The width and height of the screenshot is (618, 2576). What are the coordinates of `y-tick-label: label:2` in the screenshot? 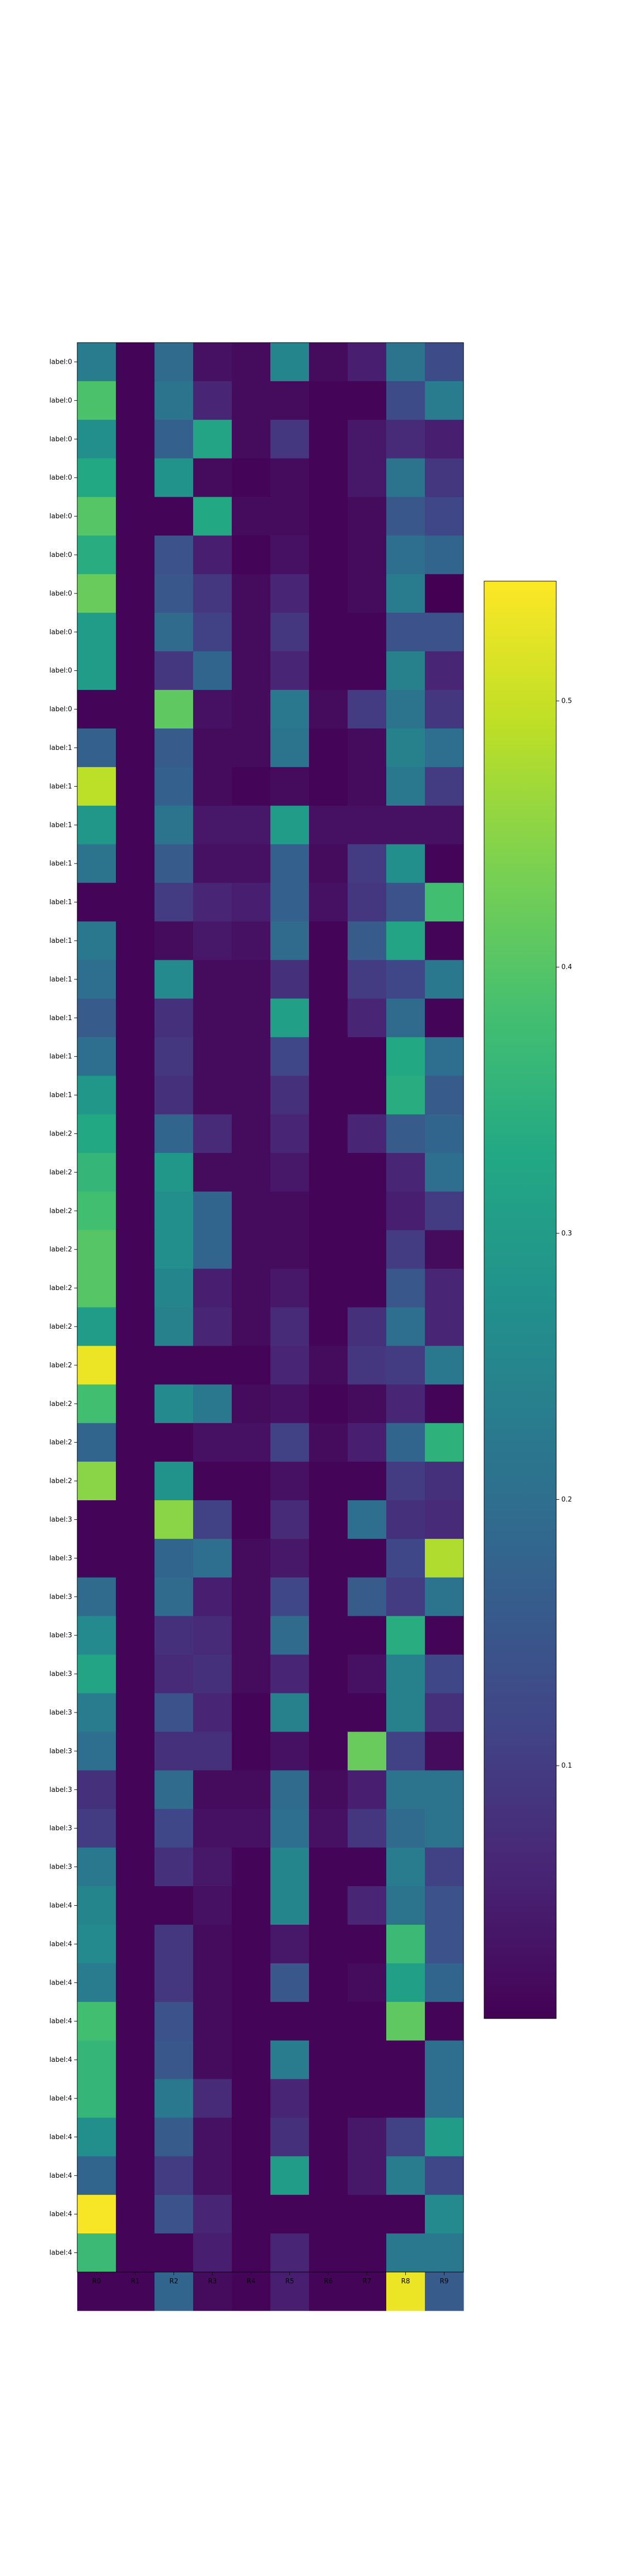 It's located at (60, 1211).